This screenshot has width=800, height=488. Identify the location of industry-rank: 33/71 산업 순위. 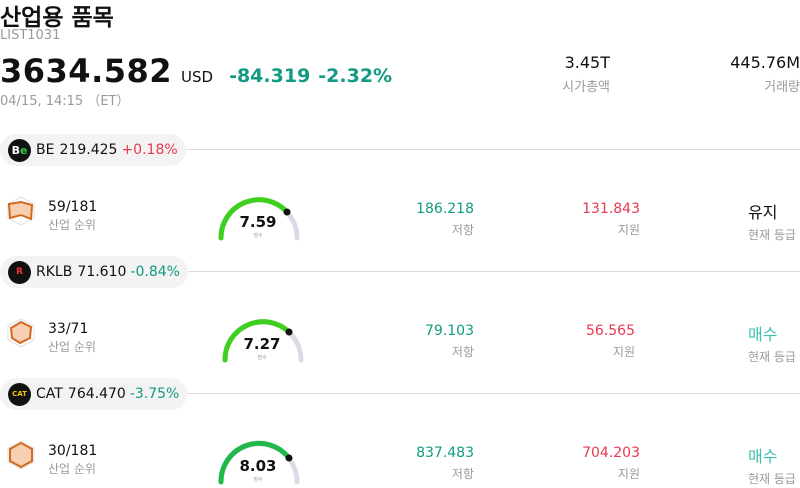
(72, 338).